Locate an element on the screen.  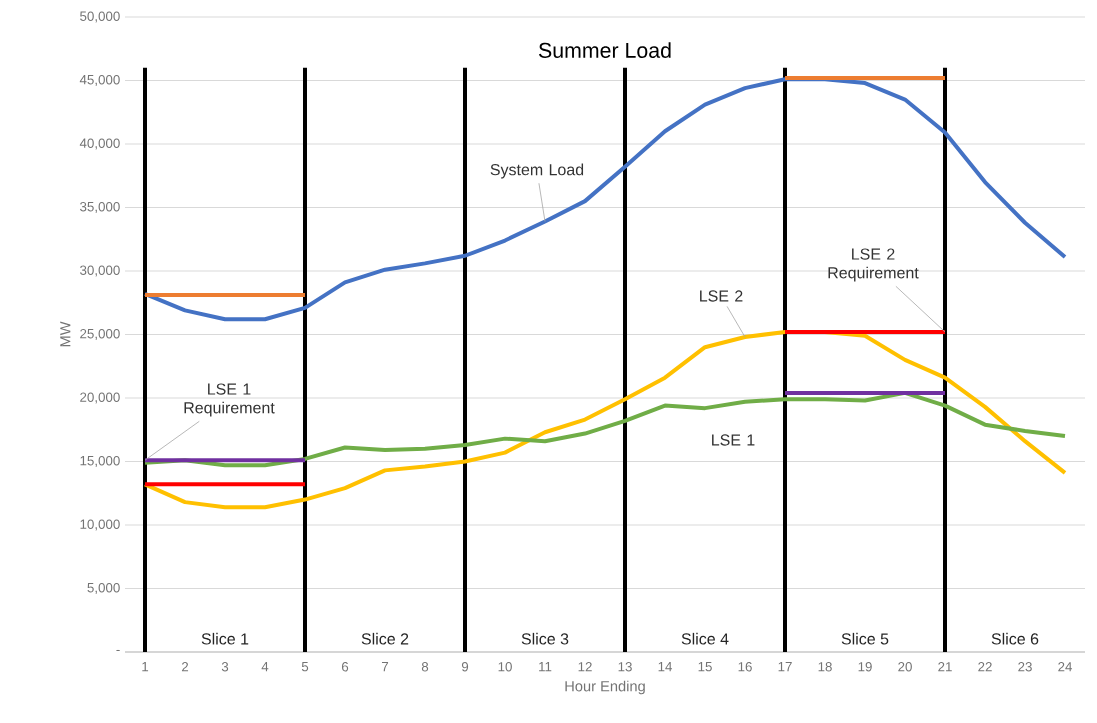
annotation: Slice 2 is located at coordinates (385, 638).